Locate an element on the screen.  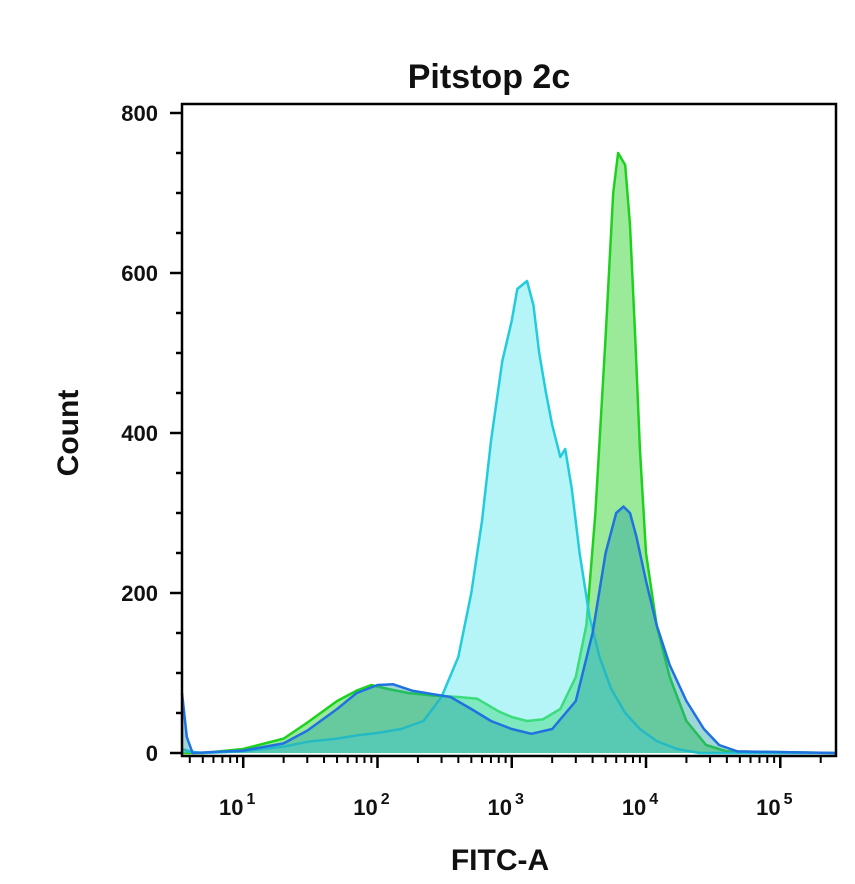
y-tick-label: 0 is located at coordinates (152, 753).